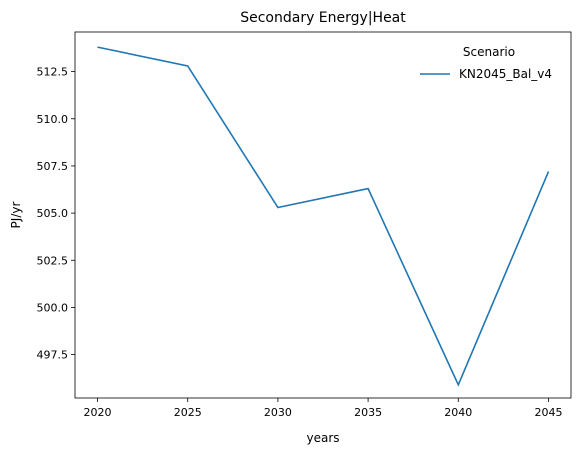  I want to click on x-tick-label: 2035, so click(368, 412).